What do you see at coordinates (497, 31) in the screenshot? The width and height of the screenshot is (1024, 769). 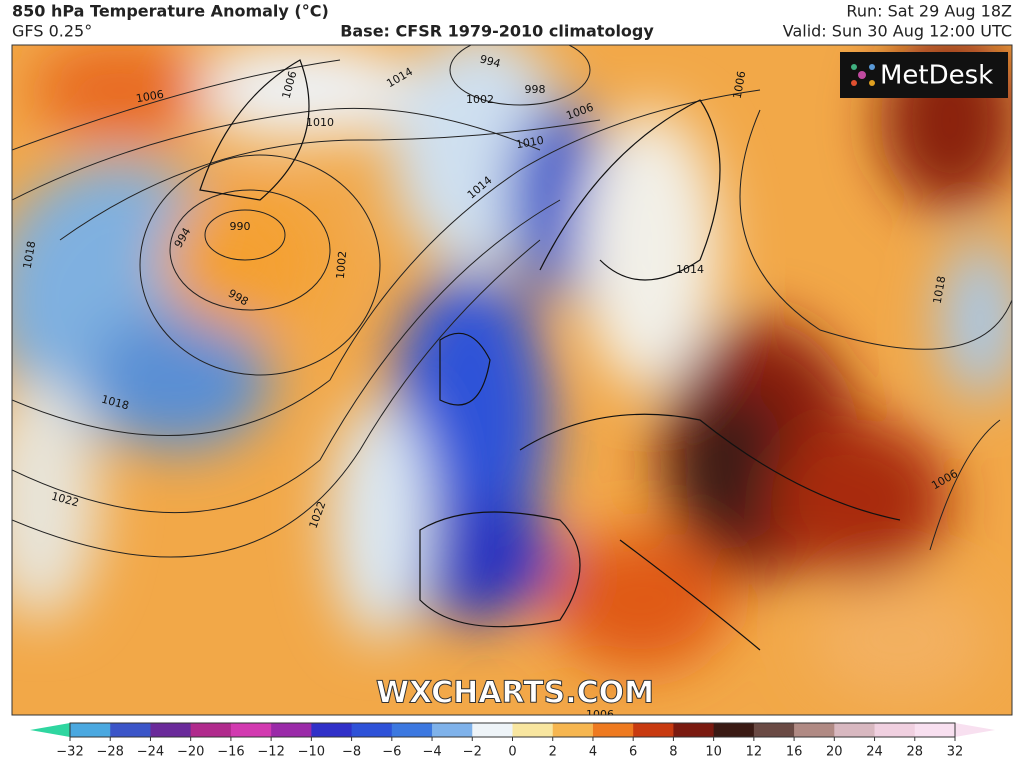 I see `base: Base: CFSR 1979-2010 climatology` at bounding box center [497, 31].